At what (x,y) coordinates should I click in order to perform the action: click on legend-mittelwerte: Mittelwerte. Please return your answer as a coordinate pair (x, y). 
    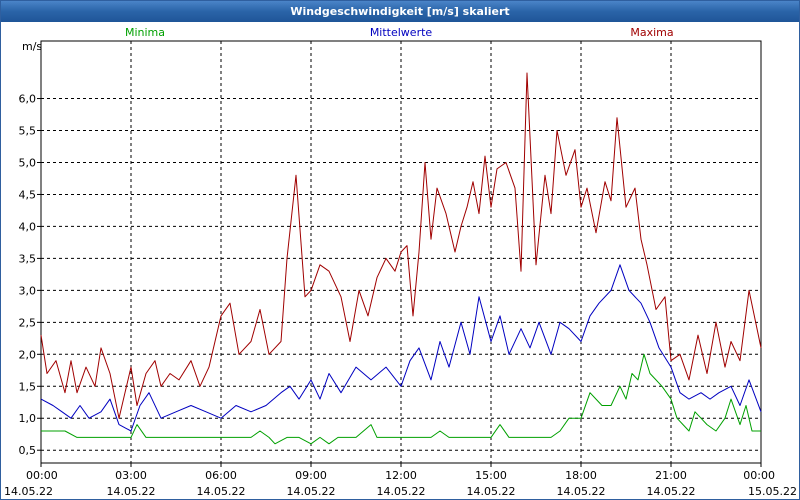
    Looking at the image, I should click on (401, 32).